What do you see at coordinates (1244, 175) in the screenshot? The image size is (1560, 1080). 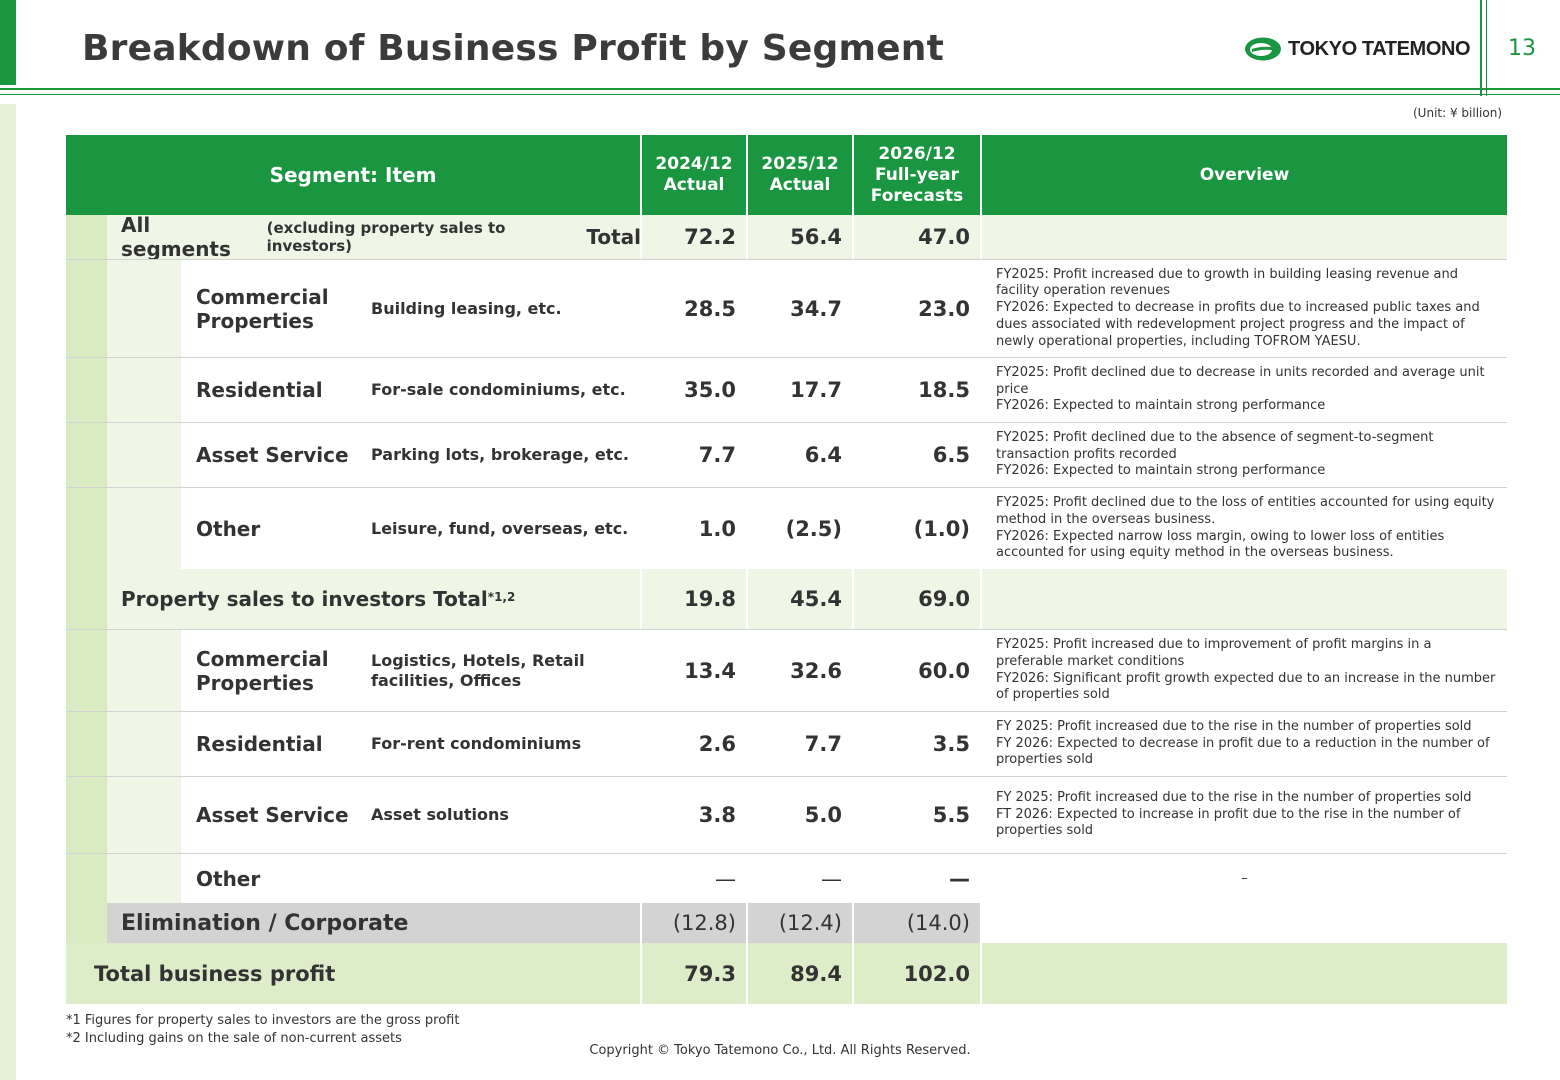 I see `header-overview: Overview` at bounding box center [1244, 175].